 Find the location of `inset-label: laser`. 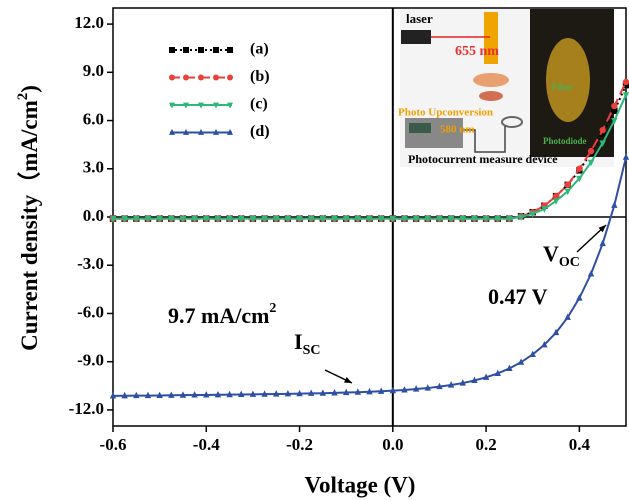

inset-label: laser is located at coordinates (419, 18).